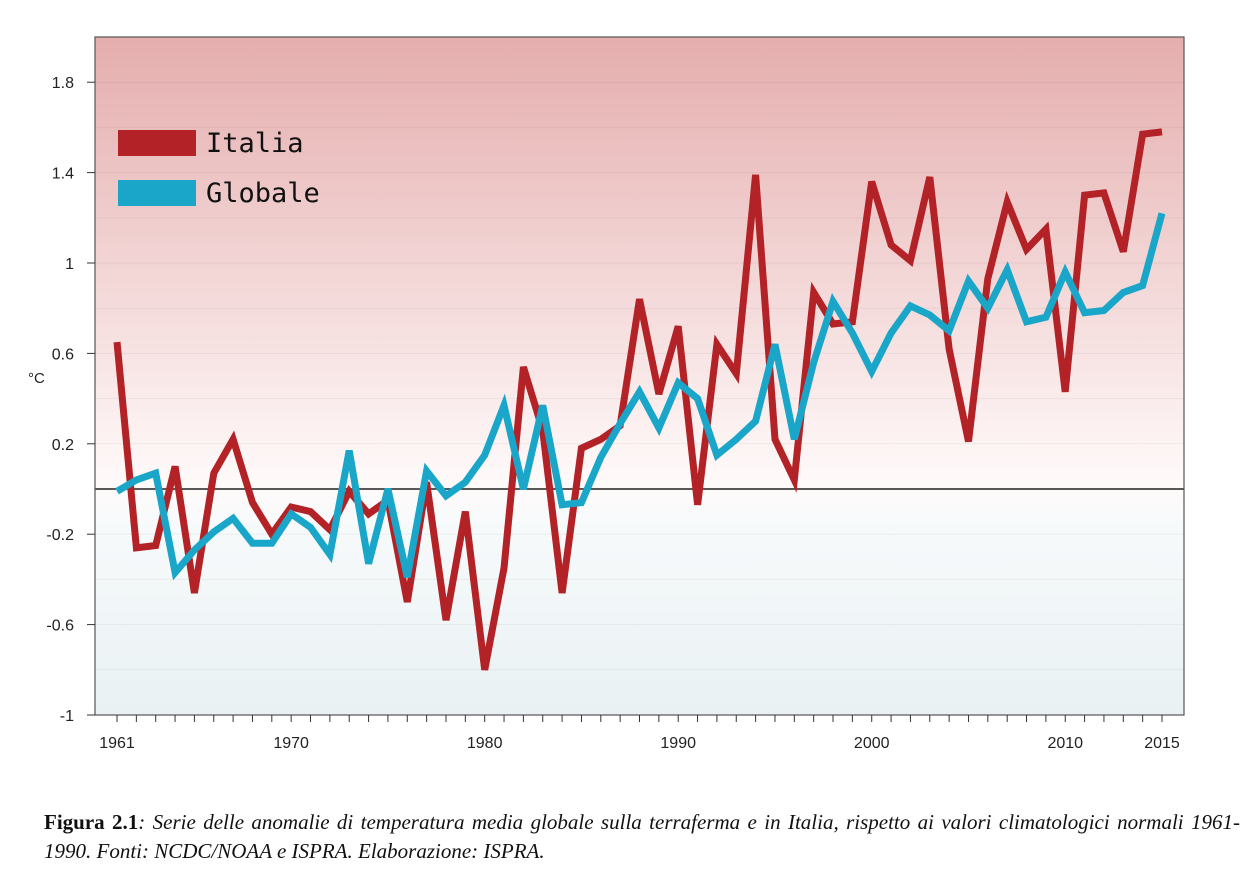 The image size is (1252, 886). Describe the element at coordinates (1162, 743) in the screenshot. I see `x-tick-label: 2015` at that location.